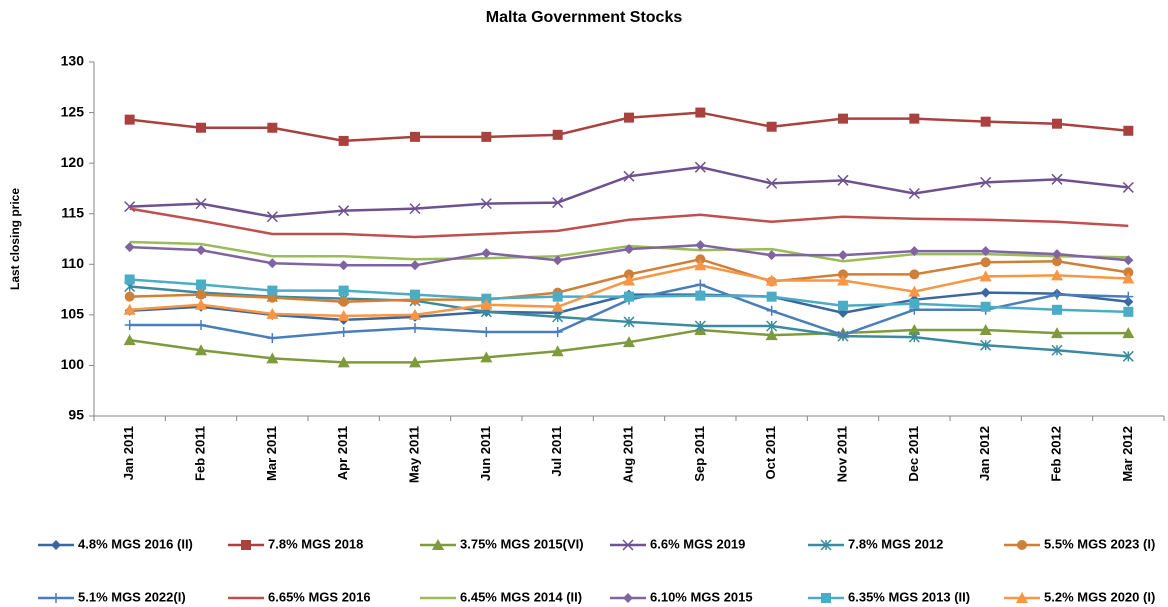 Image resolution: width=1168 pixels, height=607 pixels. I want to click on x-tick-label: Nov 2011, so click(841, 454).